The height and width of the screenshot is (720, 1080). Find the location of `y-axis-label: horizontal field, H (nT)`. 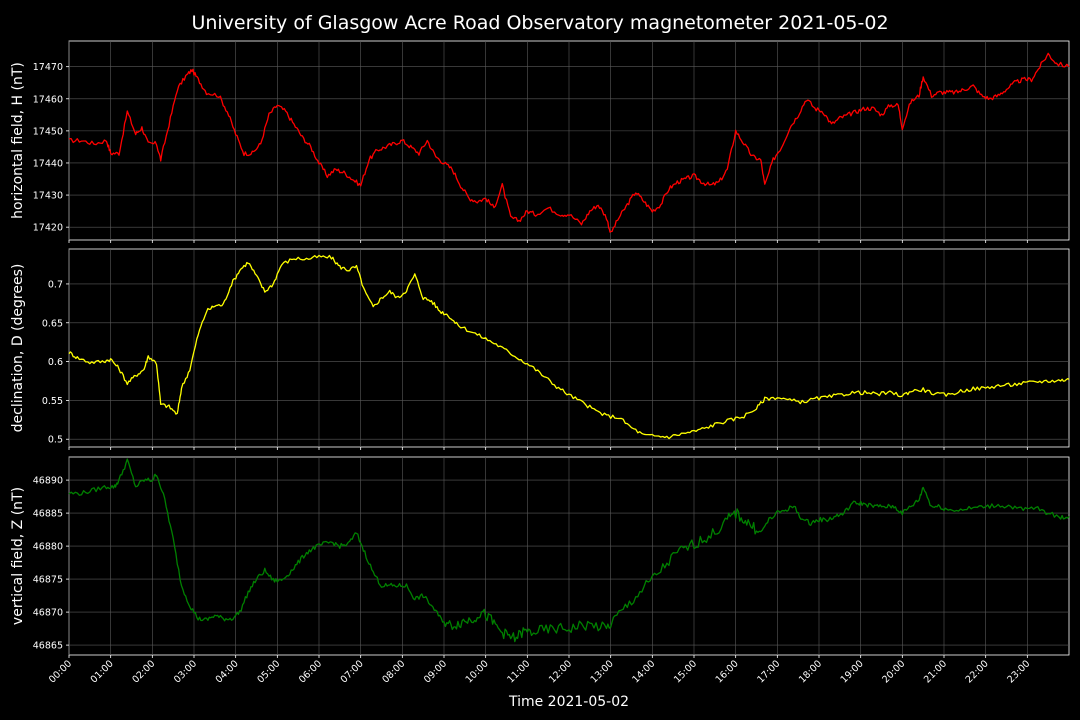

y-axis-label: horizontal field, H (nT) is located at coordinates (18, 140).